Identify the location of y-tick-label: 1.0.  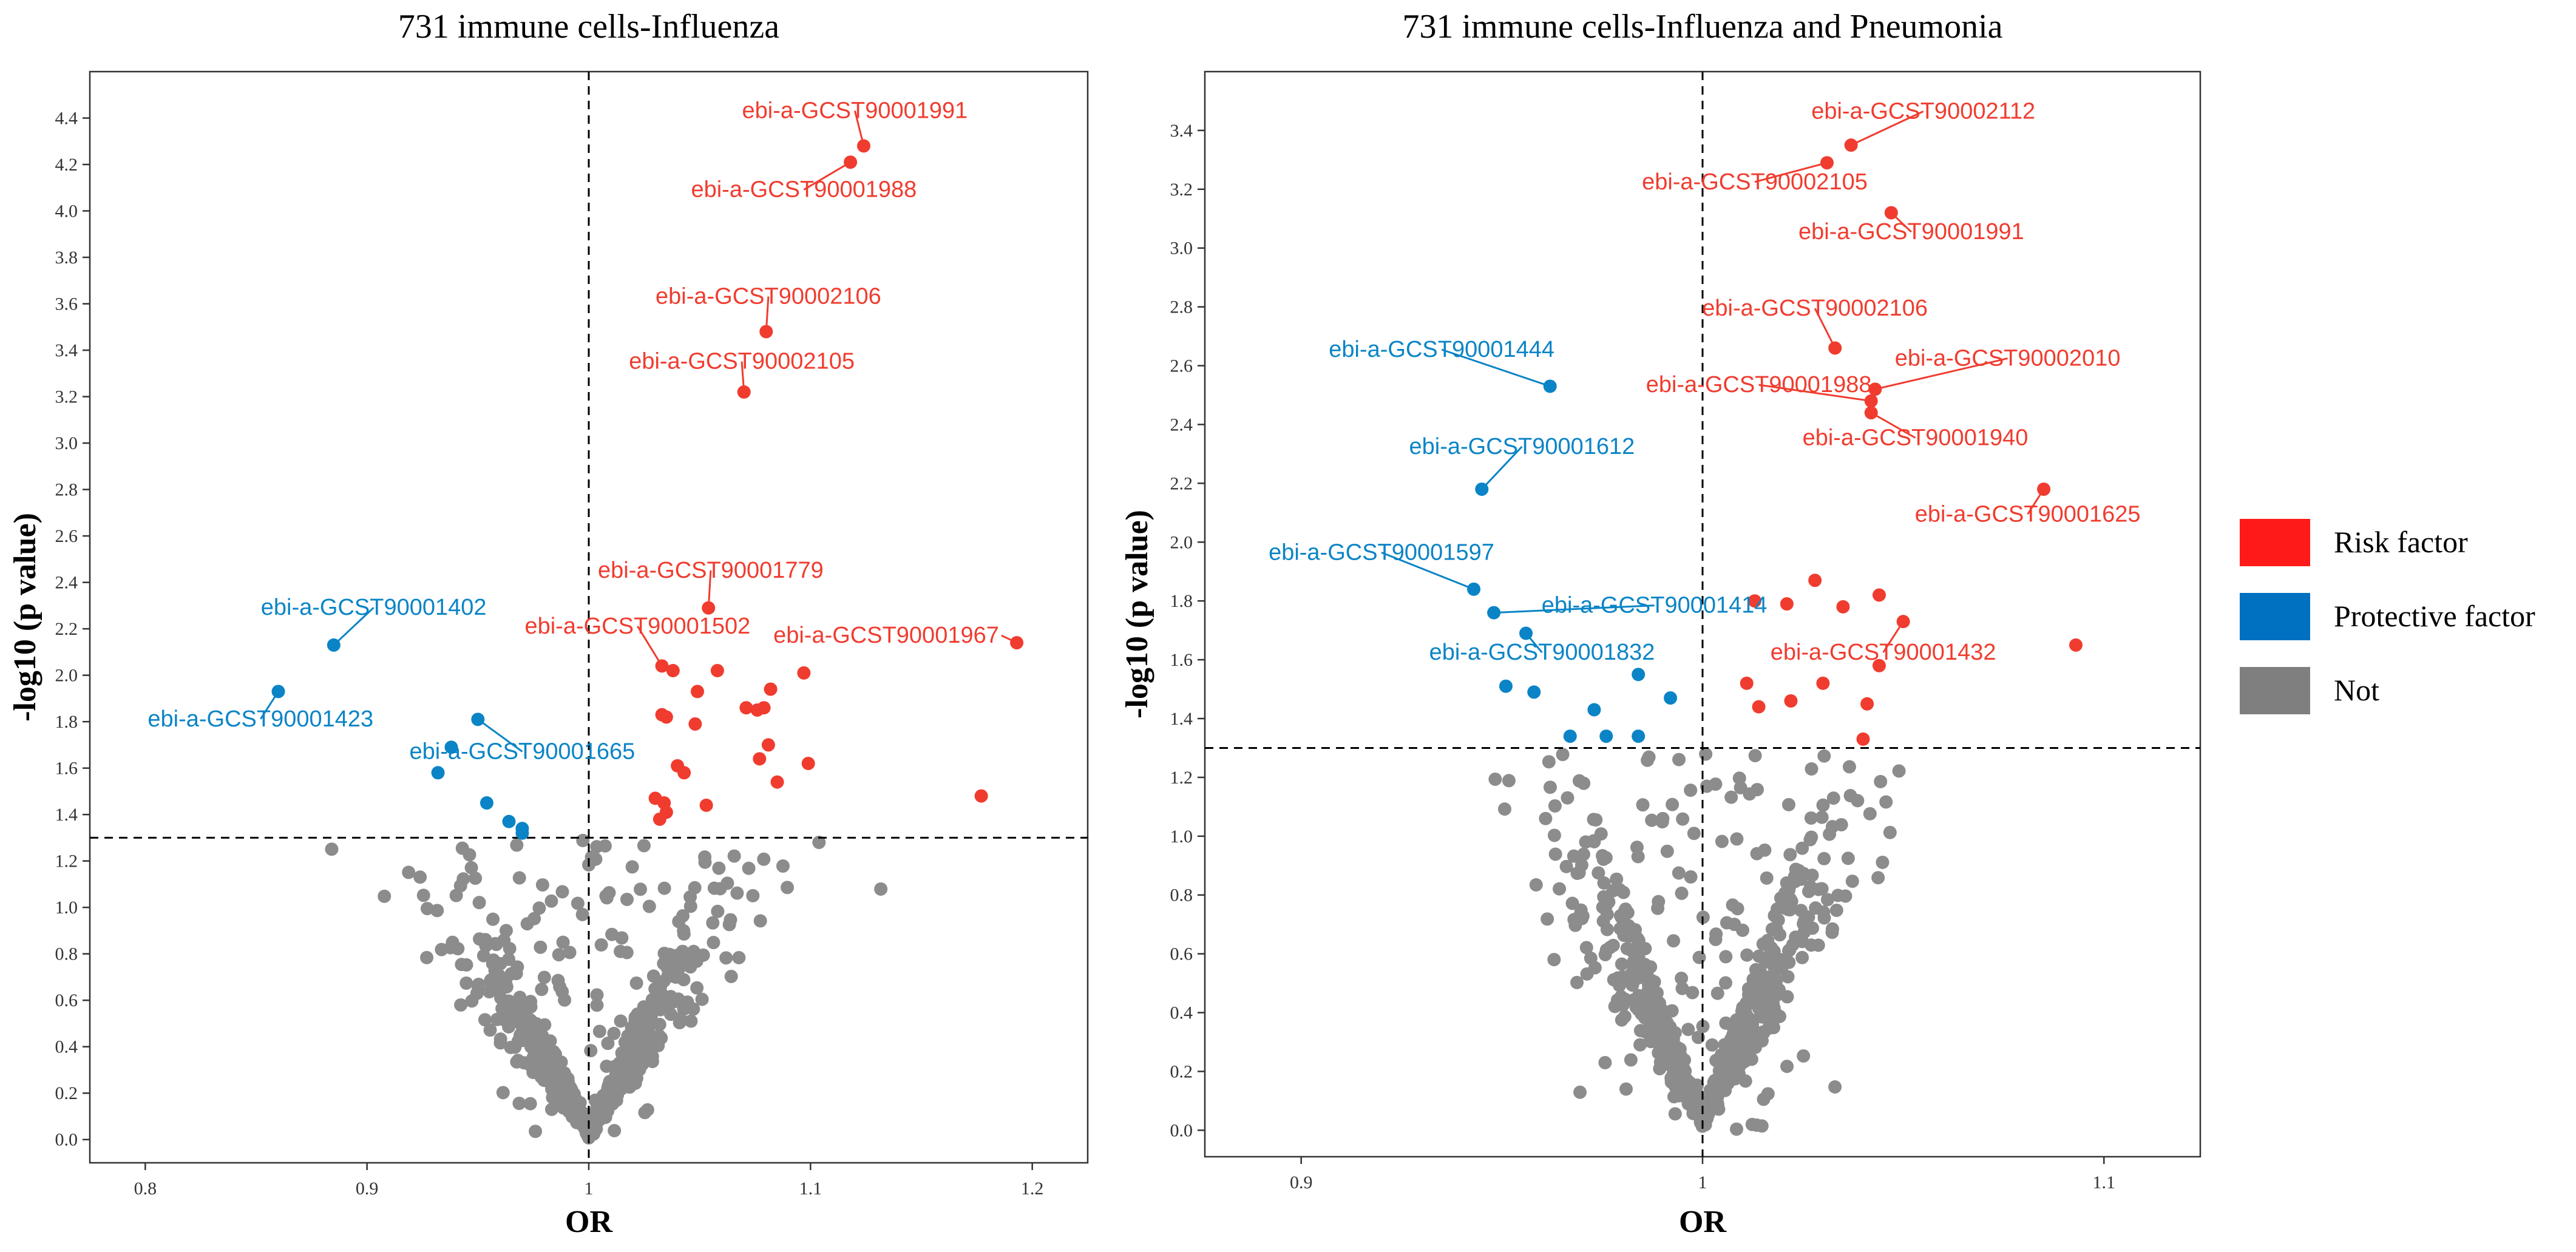
(66, 908).